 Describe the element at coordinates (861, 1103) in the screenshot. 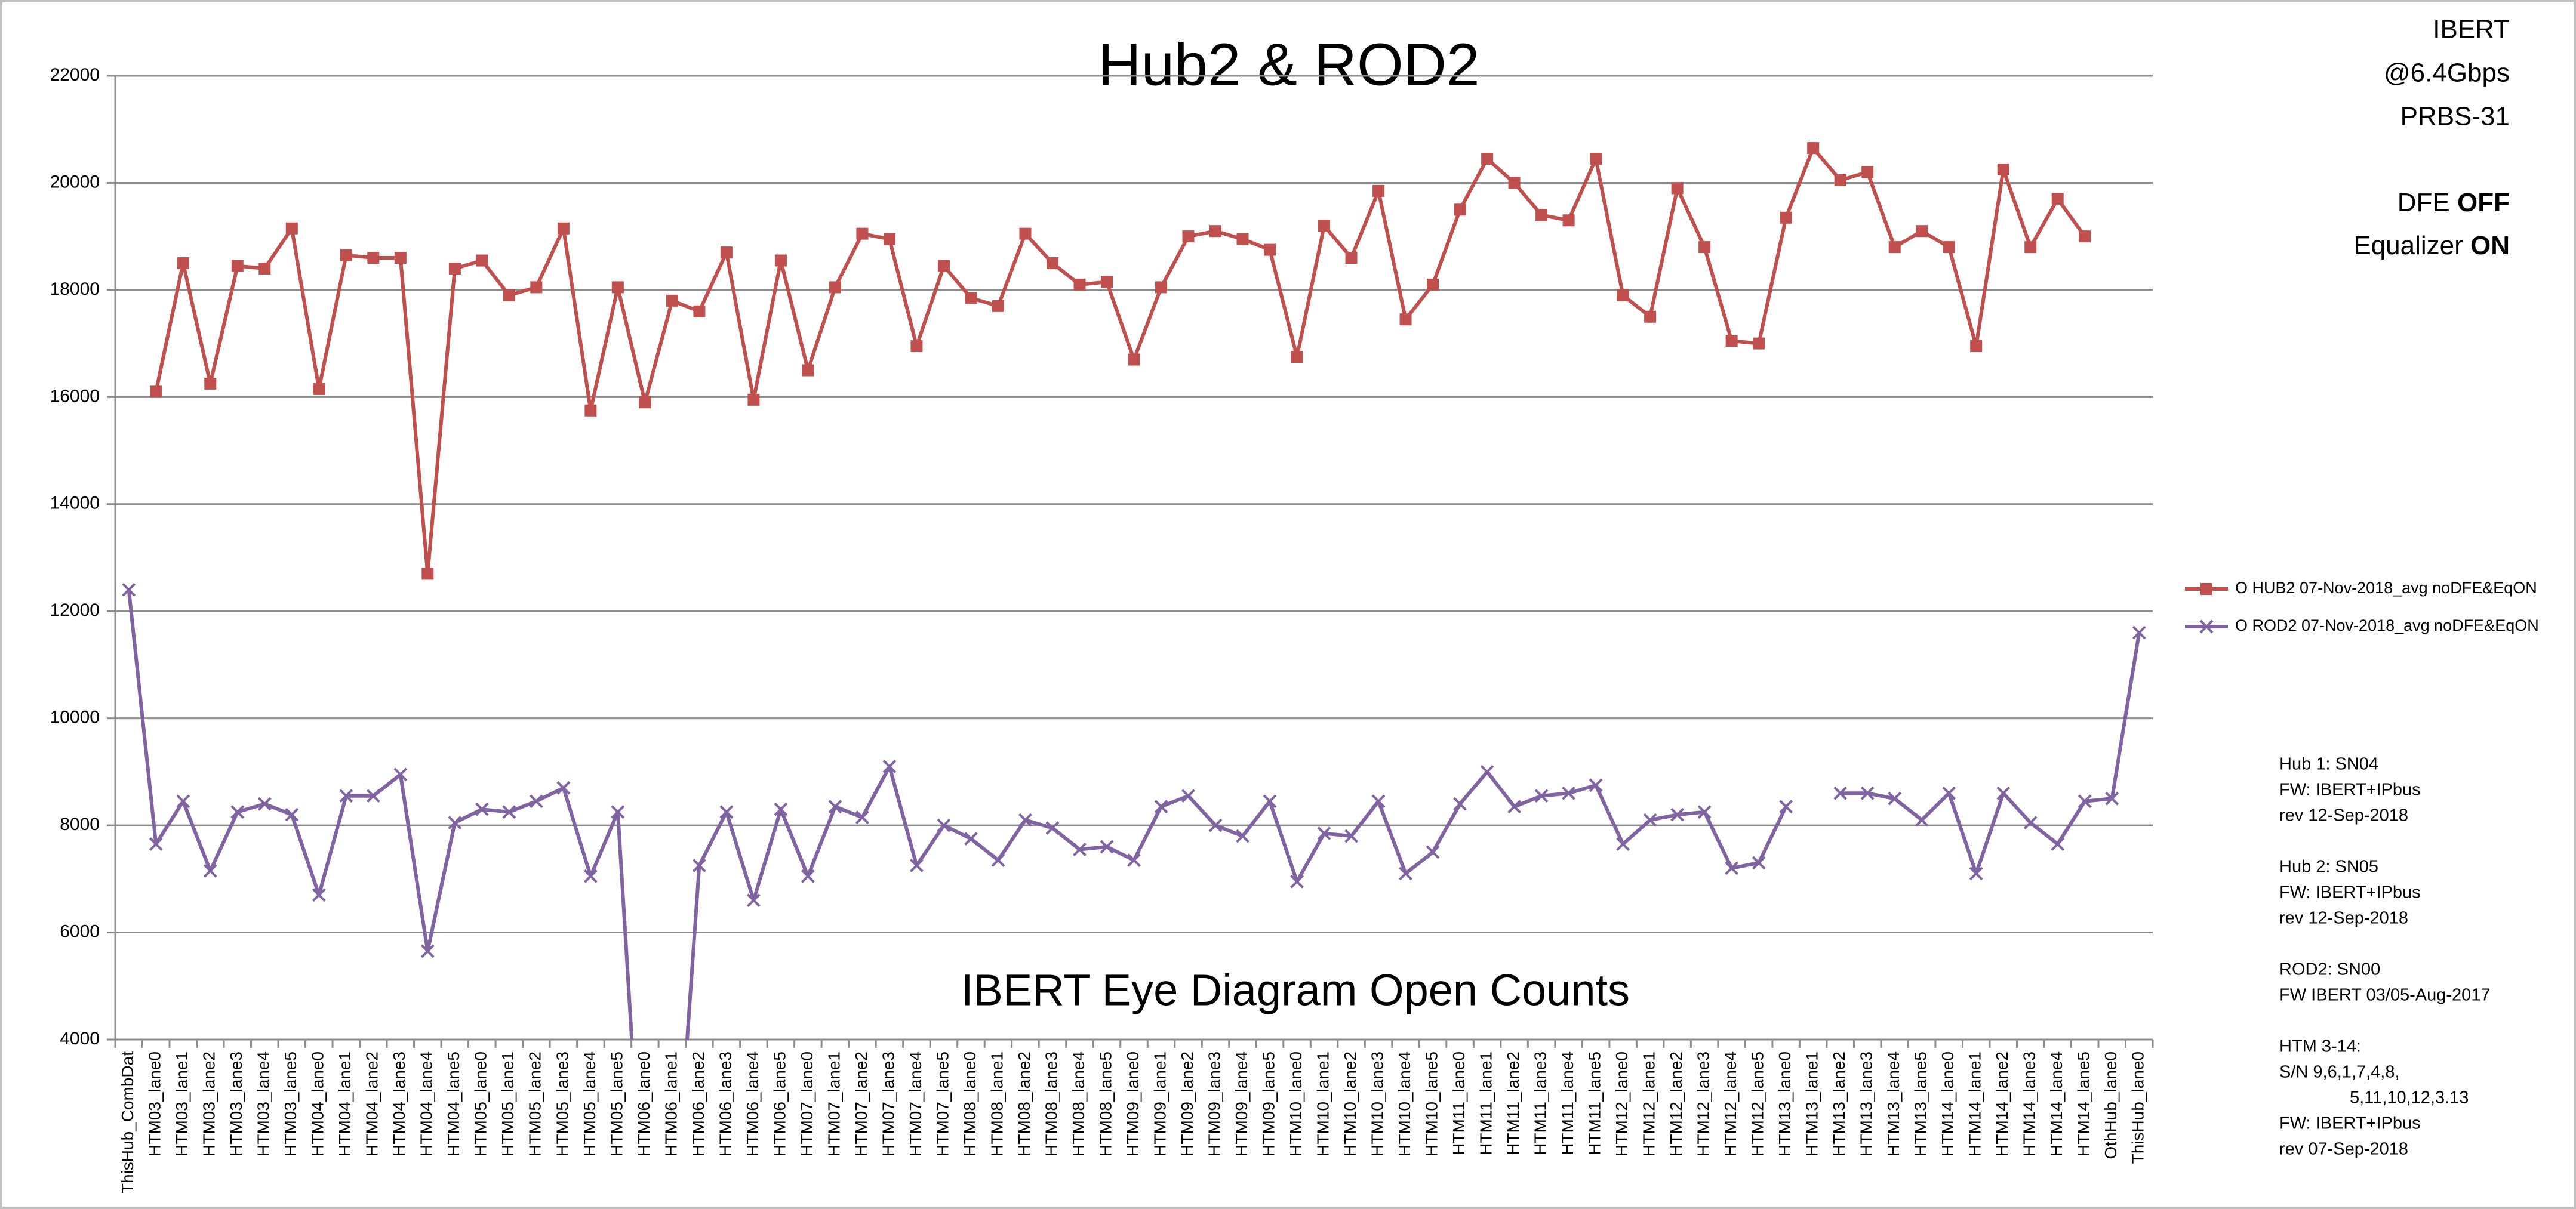

I see `x-tick-label: HTM07_lane2` at that location.